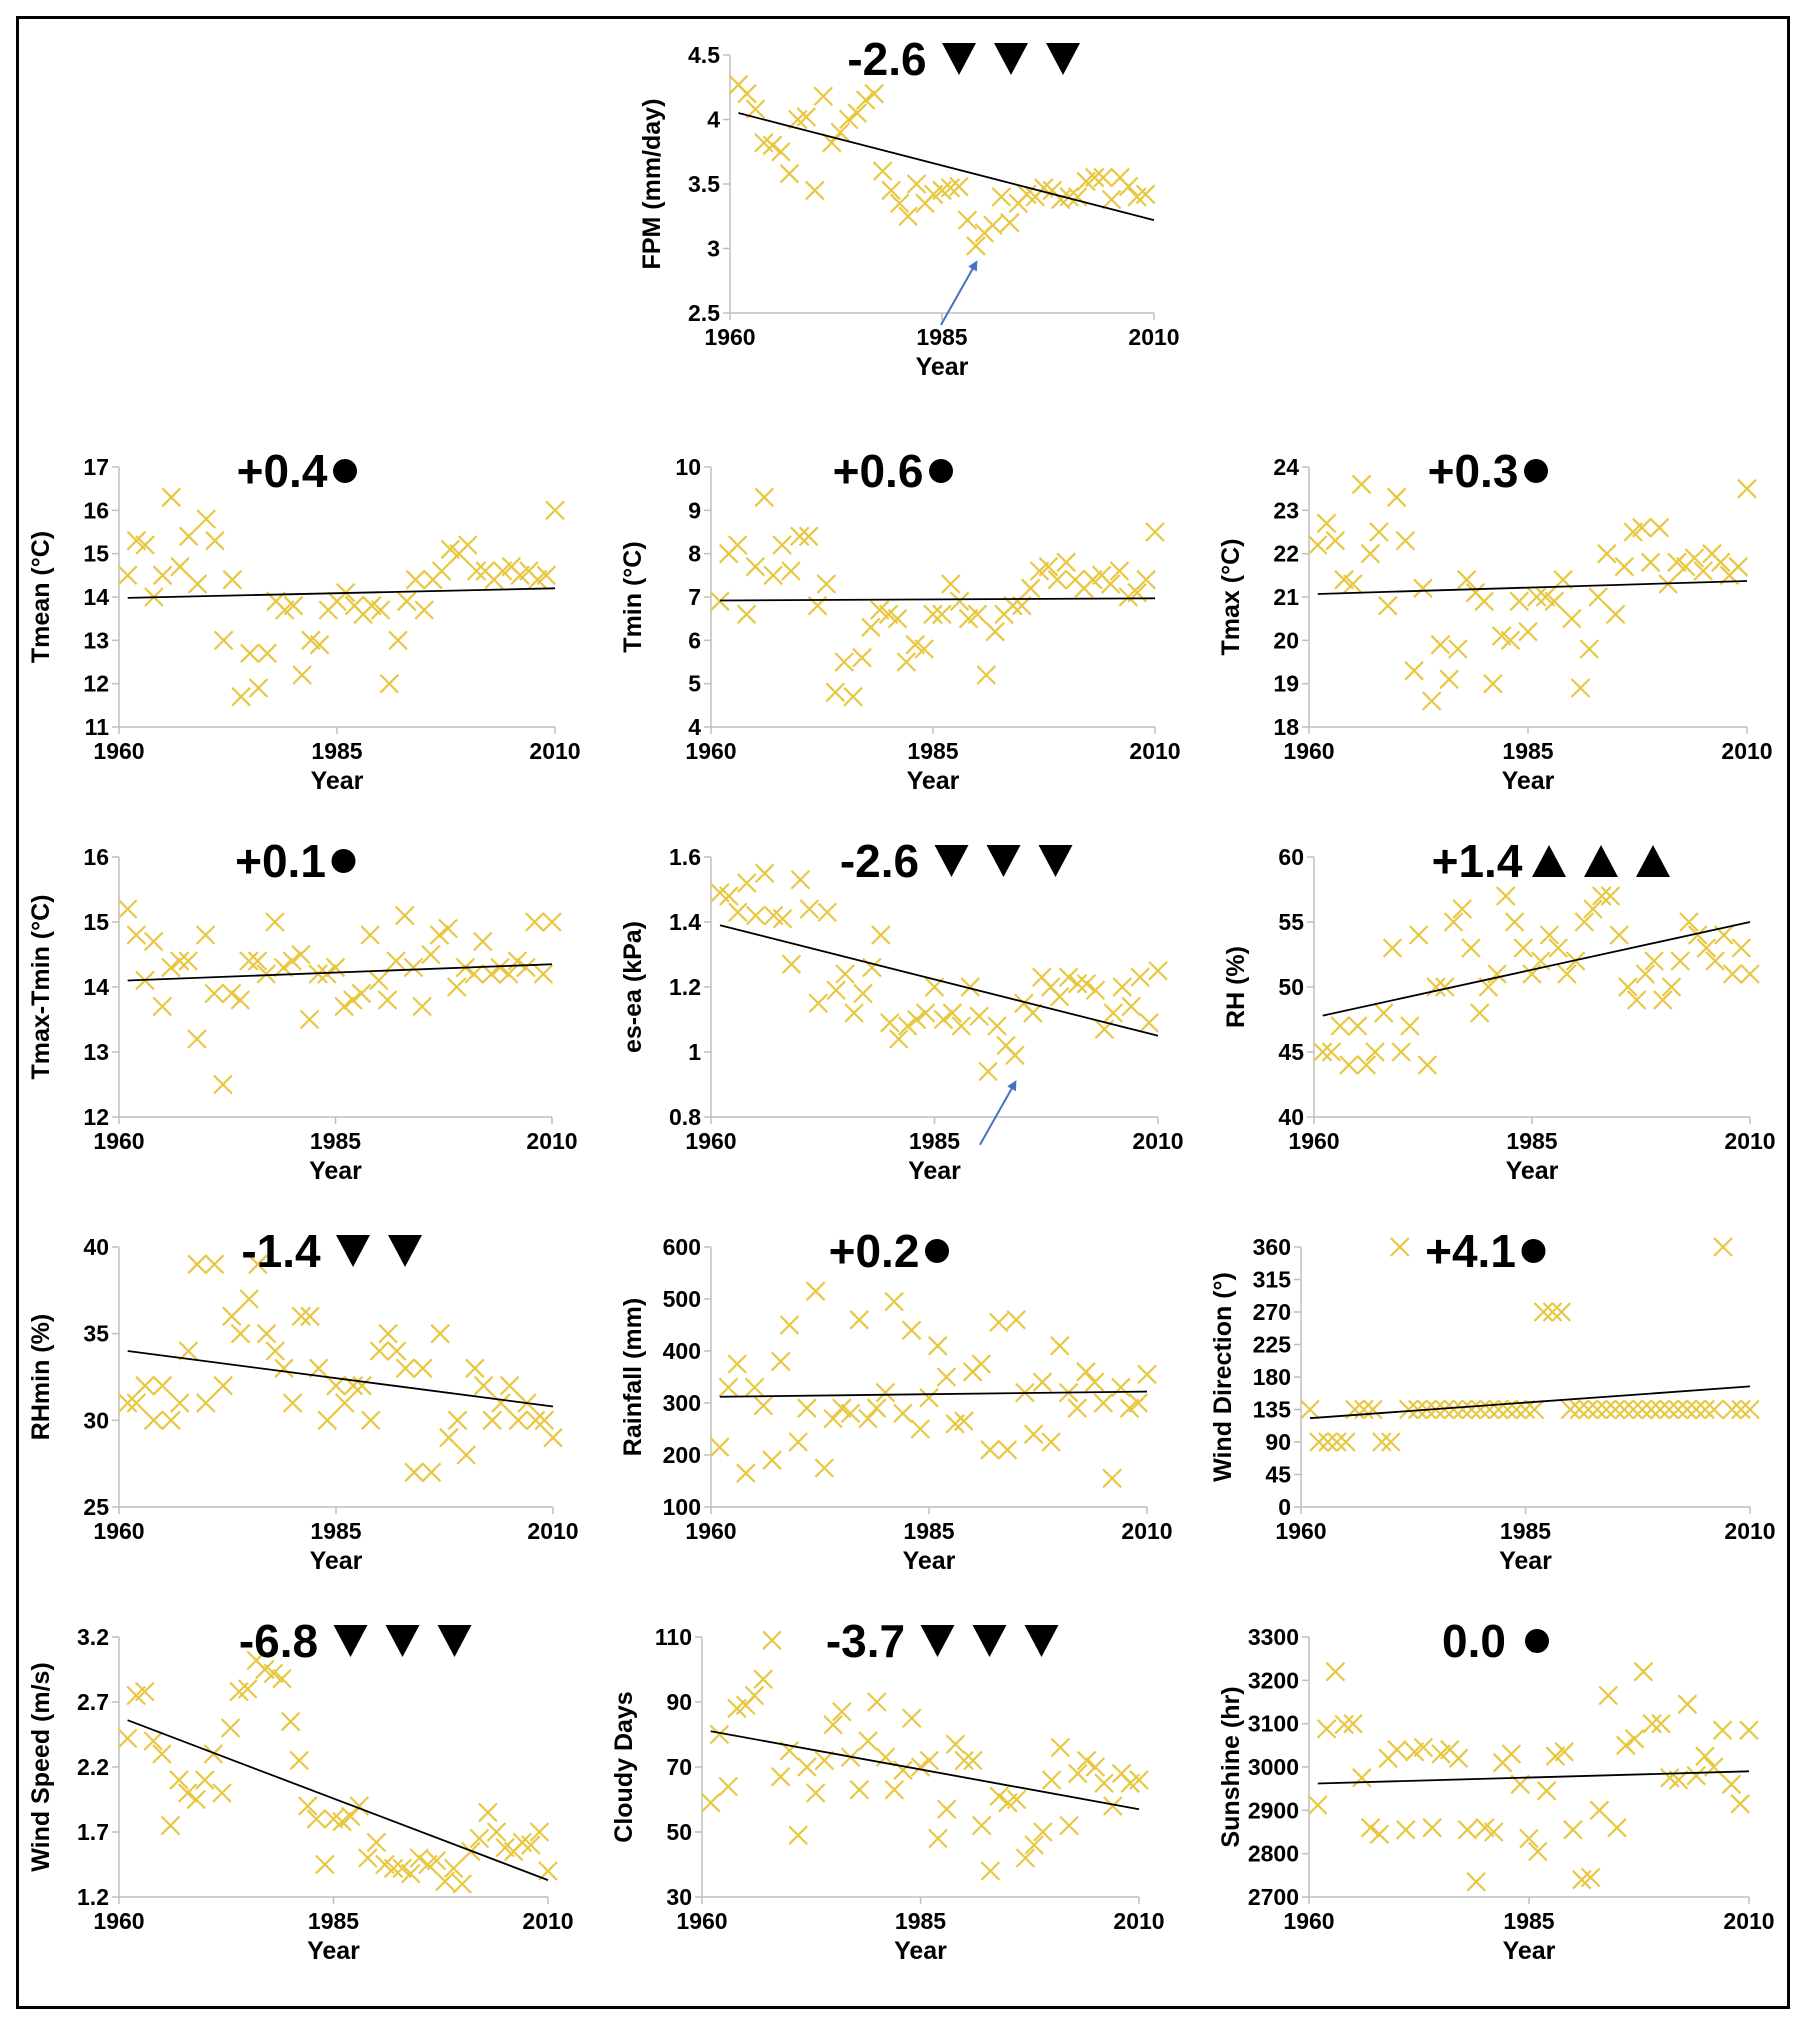 The width and height of the screenshot is (1810, 2027). What do you see at coordinates (679, 1702) in the screenshot?
I see `y-tick-label: 90` at bounding box center [679, 1702].